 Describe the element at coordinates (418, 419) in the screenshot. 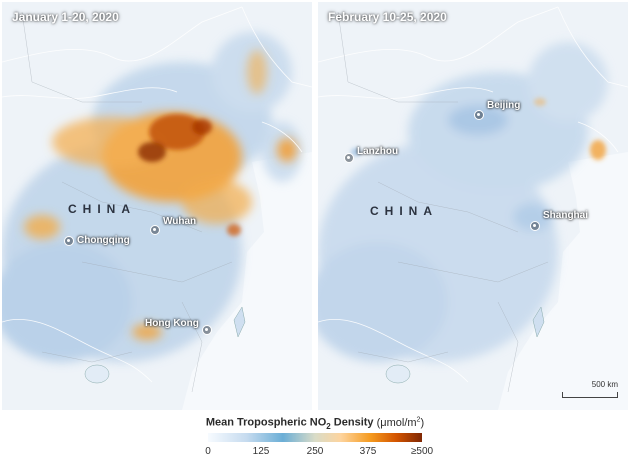

I see `legend-unit-sup: 2` at that location.